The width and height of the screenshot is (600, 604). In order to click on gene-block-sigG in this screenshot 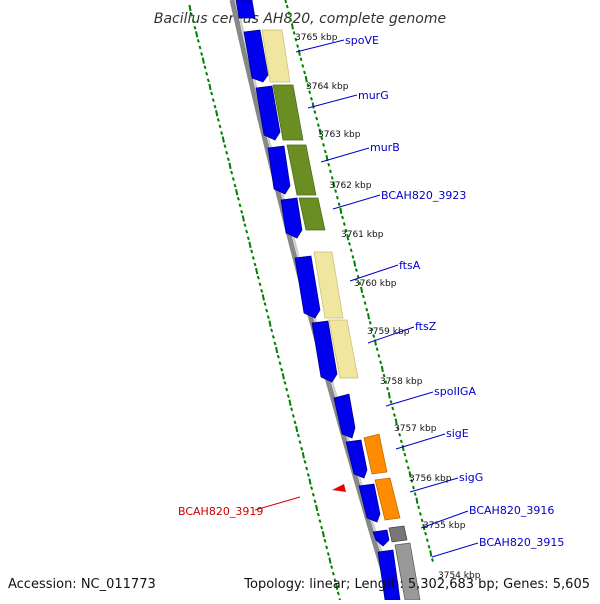, I will do `click(387, 499)`.